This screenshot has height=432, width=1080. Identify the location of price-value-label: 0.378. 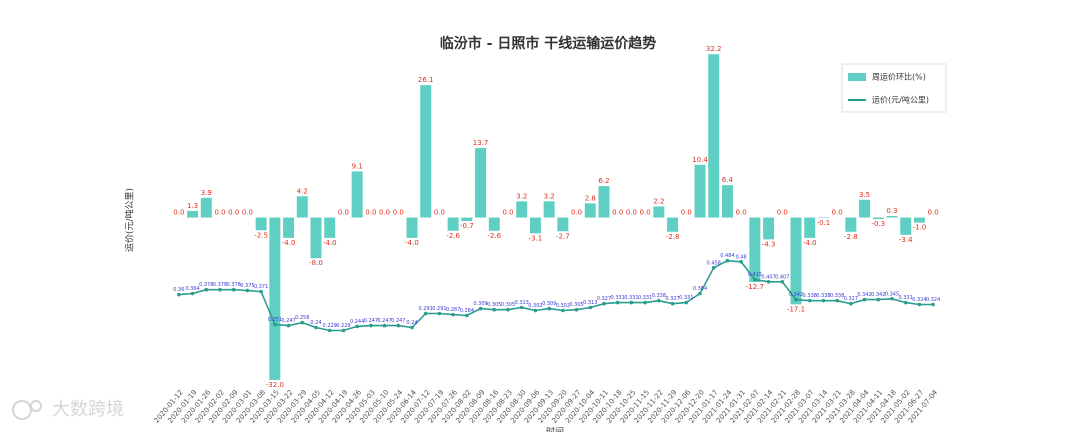
(234, 285).